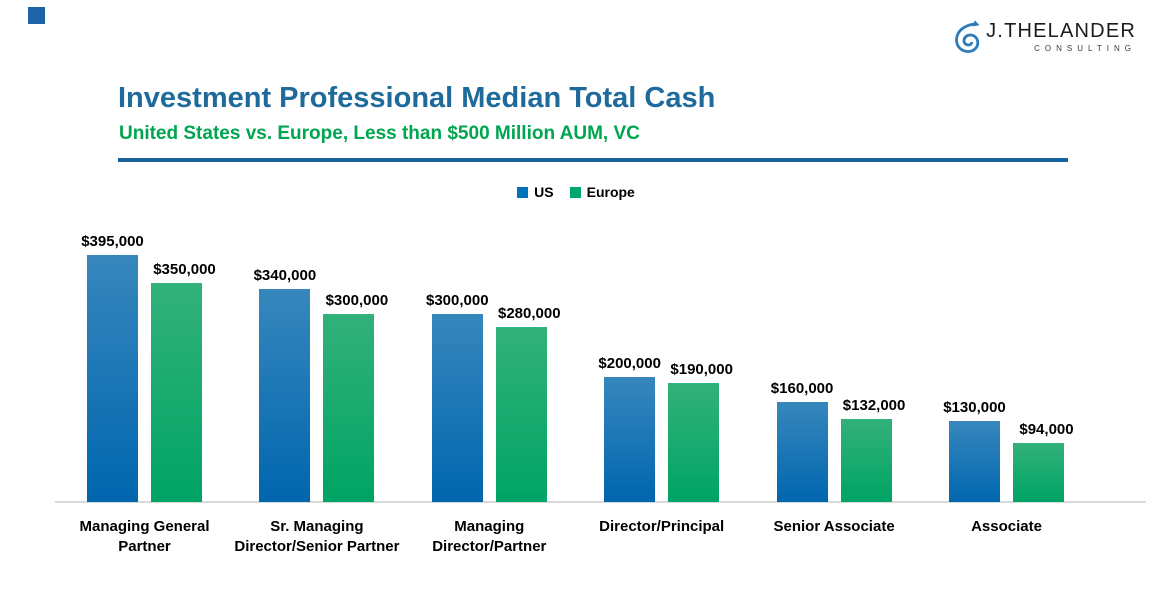 The width and height of the screenshot is (1152, 598). Describe the element at coordinates (629, 363) in the screenshot. I see `value-label-us-4: $200,000` at that location.